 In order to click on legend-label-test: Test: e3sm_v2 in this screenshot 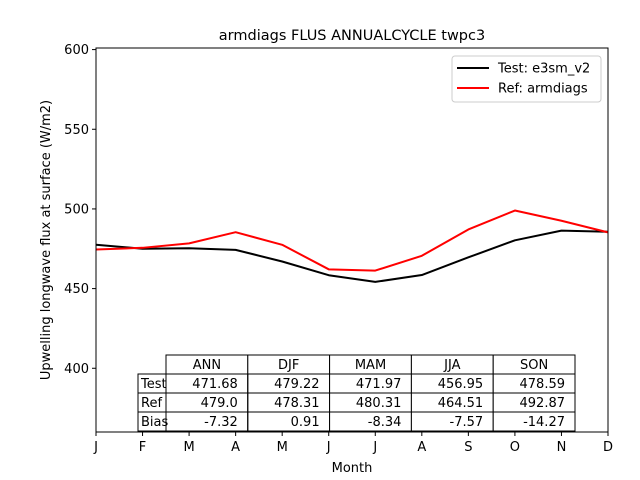, I will do `click(543, 69)`.